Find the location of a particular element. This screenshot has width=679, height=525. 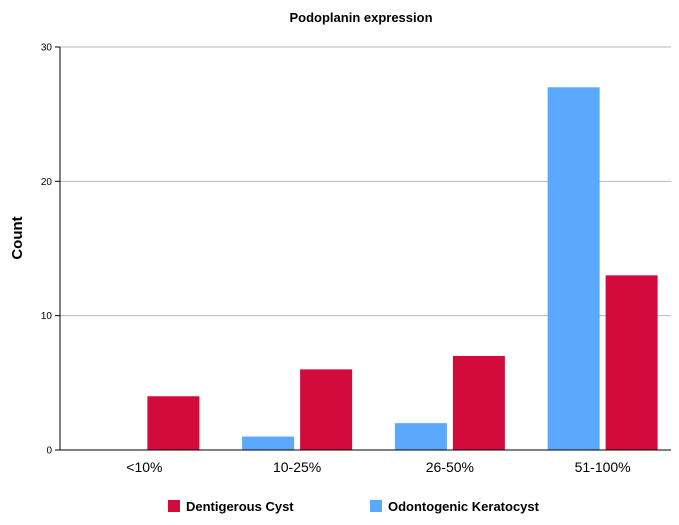

y-ticks: 0 10 20 30 is located at coordinates (50, 250).